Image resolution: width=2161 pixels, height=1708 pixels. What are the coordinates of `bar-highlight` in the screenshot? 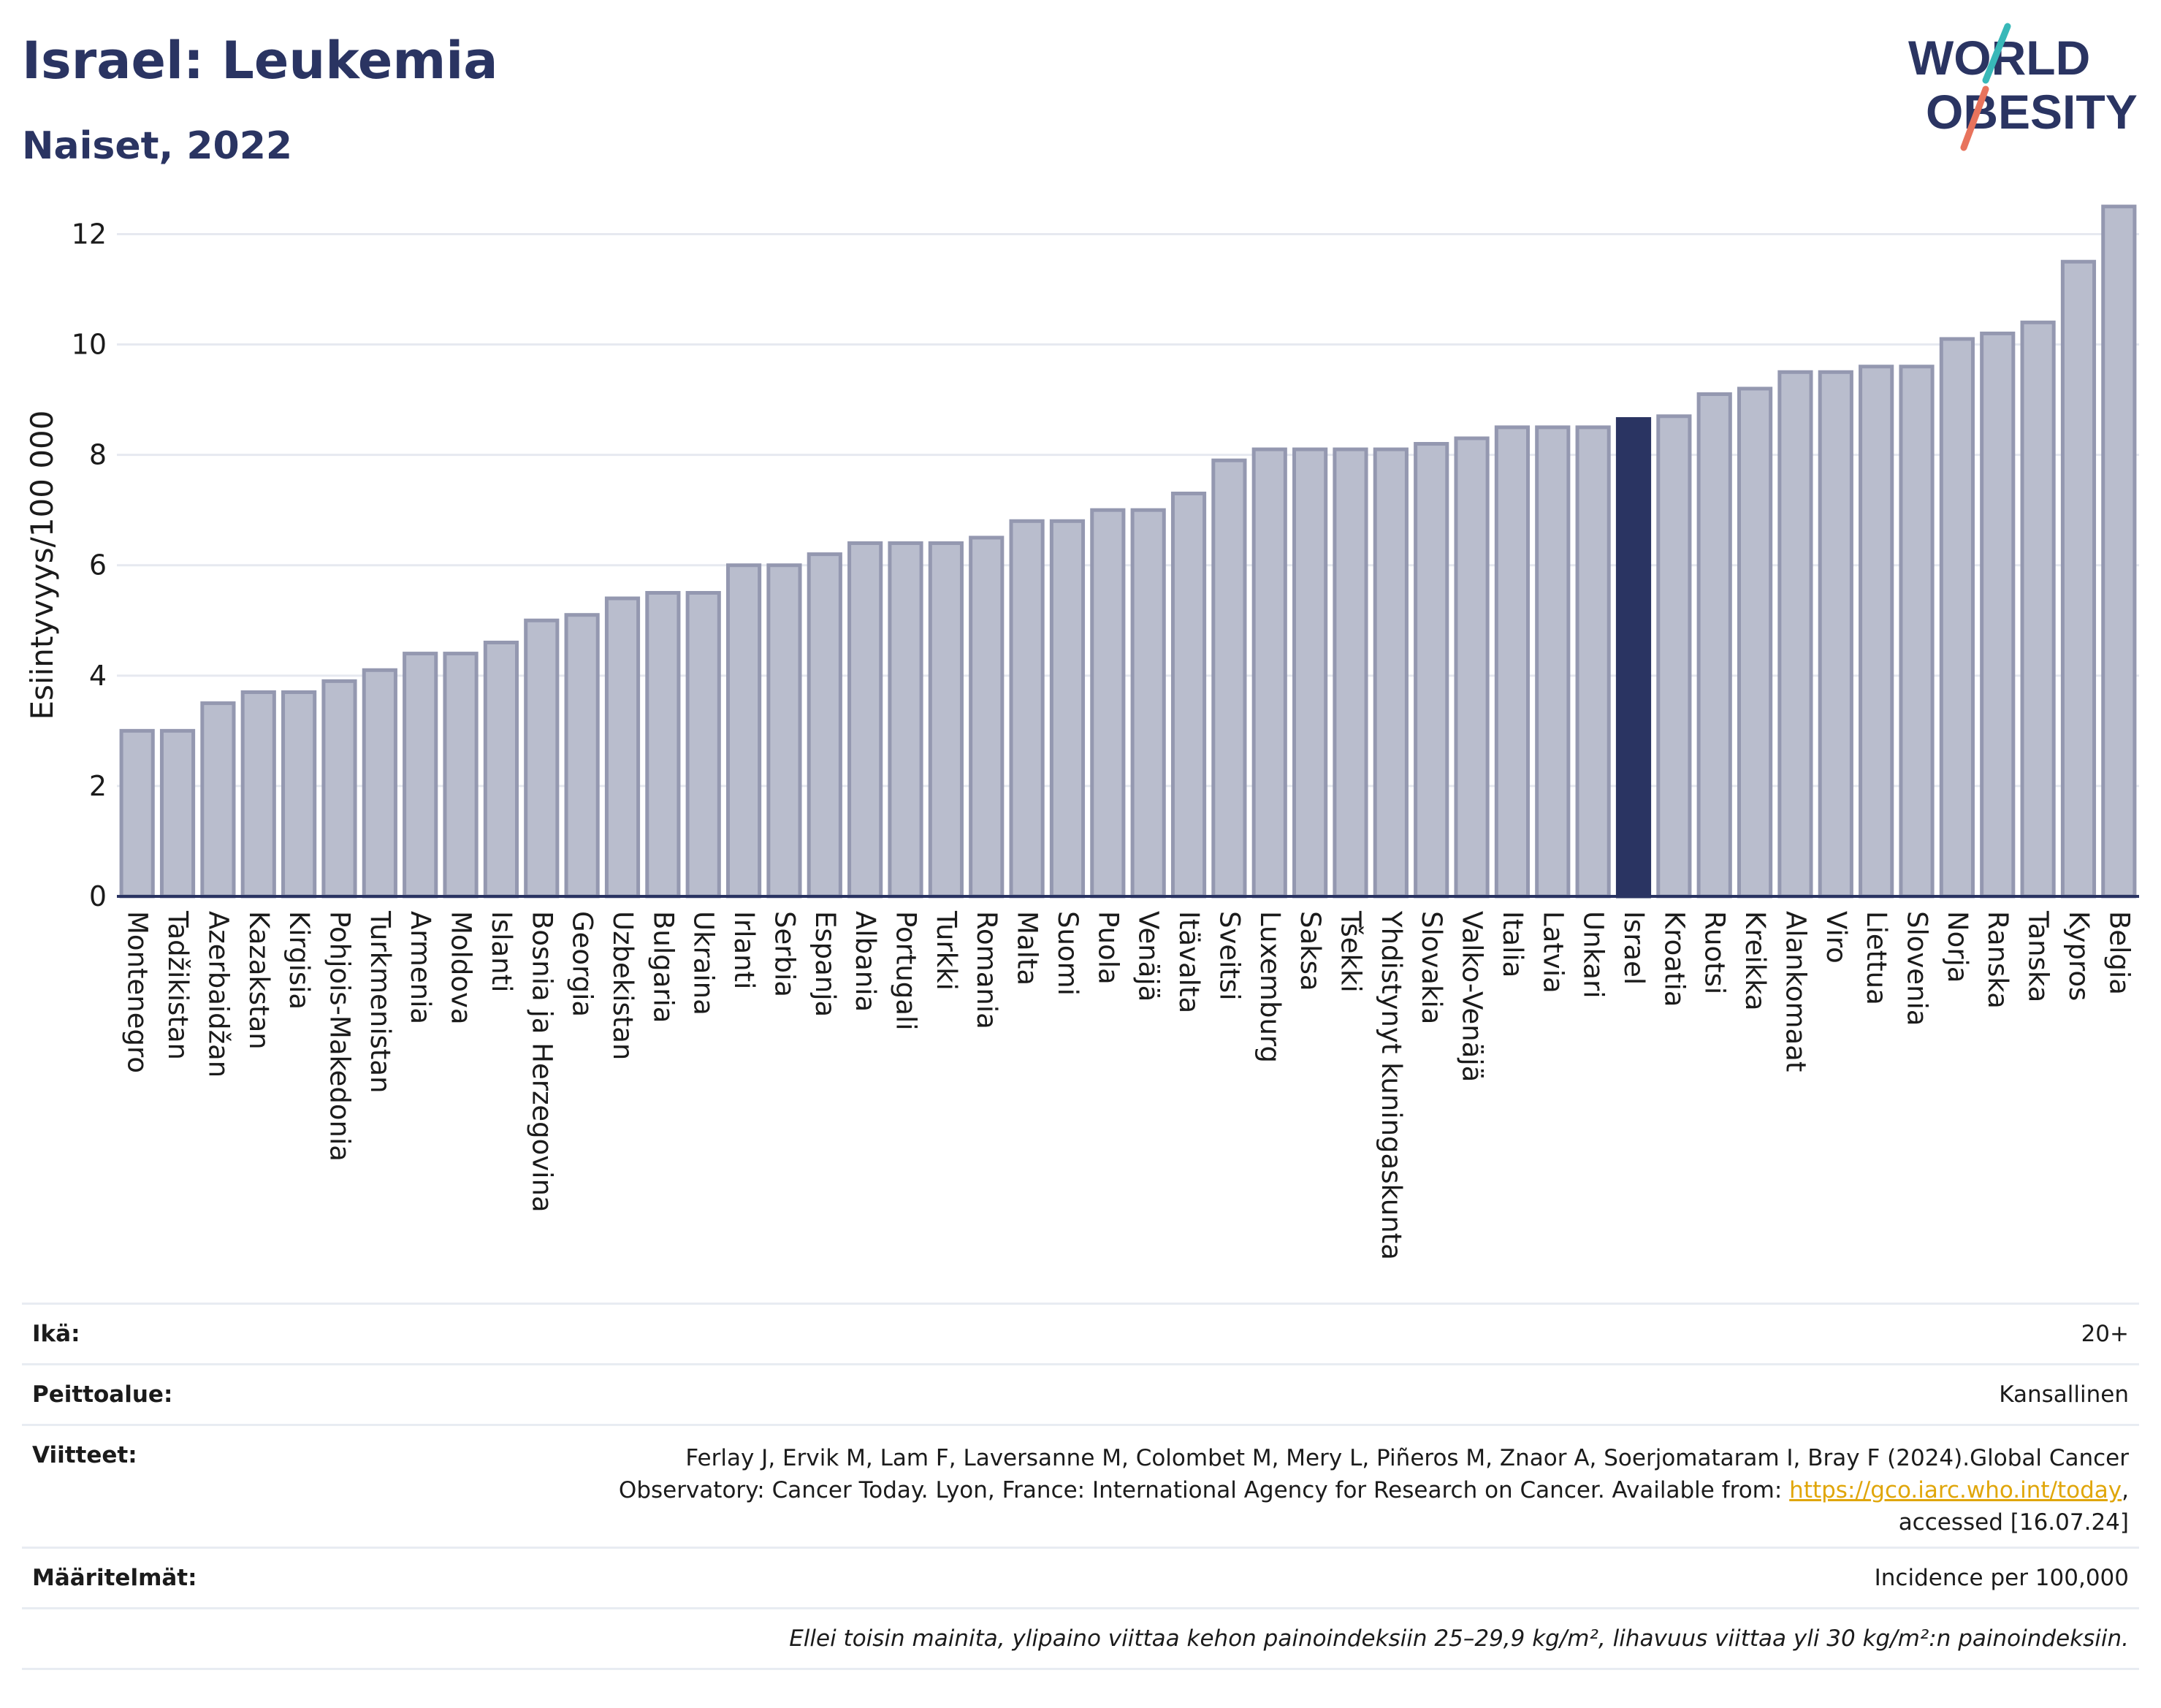 It's located at (1634, 658).